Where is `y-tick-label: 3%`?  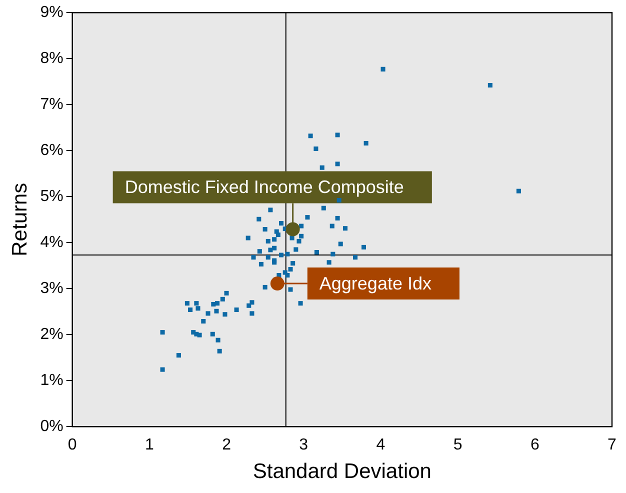 y-tick-label: 3% is located at coordinates (52, 289).